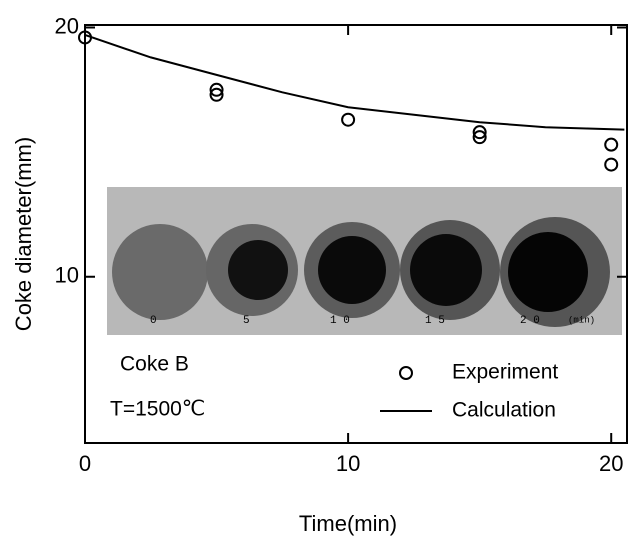  Describe the element at coordinates (153, 321) in the screenshot. I see `photo-label: 0` at that location.